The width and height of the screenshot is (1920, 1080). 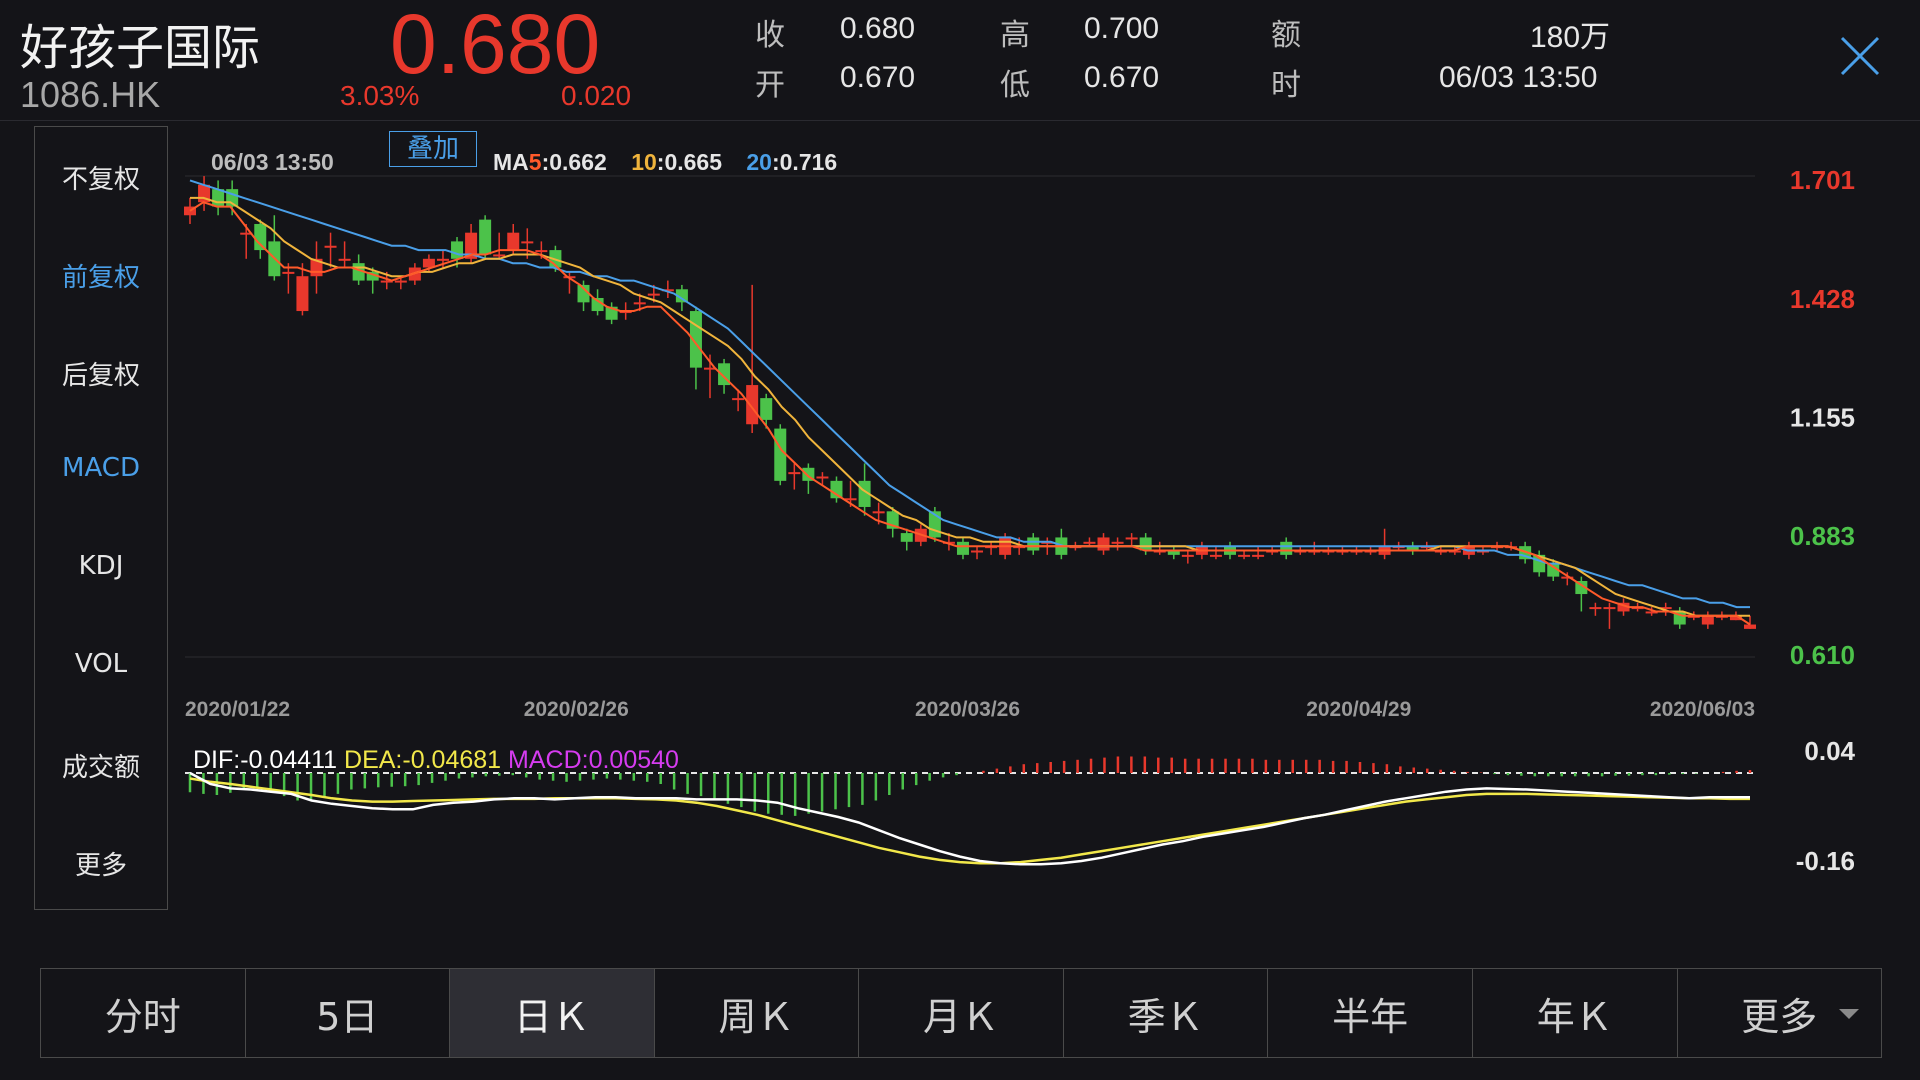 What do you see at coordinates (1825, 861) in the screenshot?
I see `macd-tick-label: -0.16` at bounding box center [1825, 861].